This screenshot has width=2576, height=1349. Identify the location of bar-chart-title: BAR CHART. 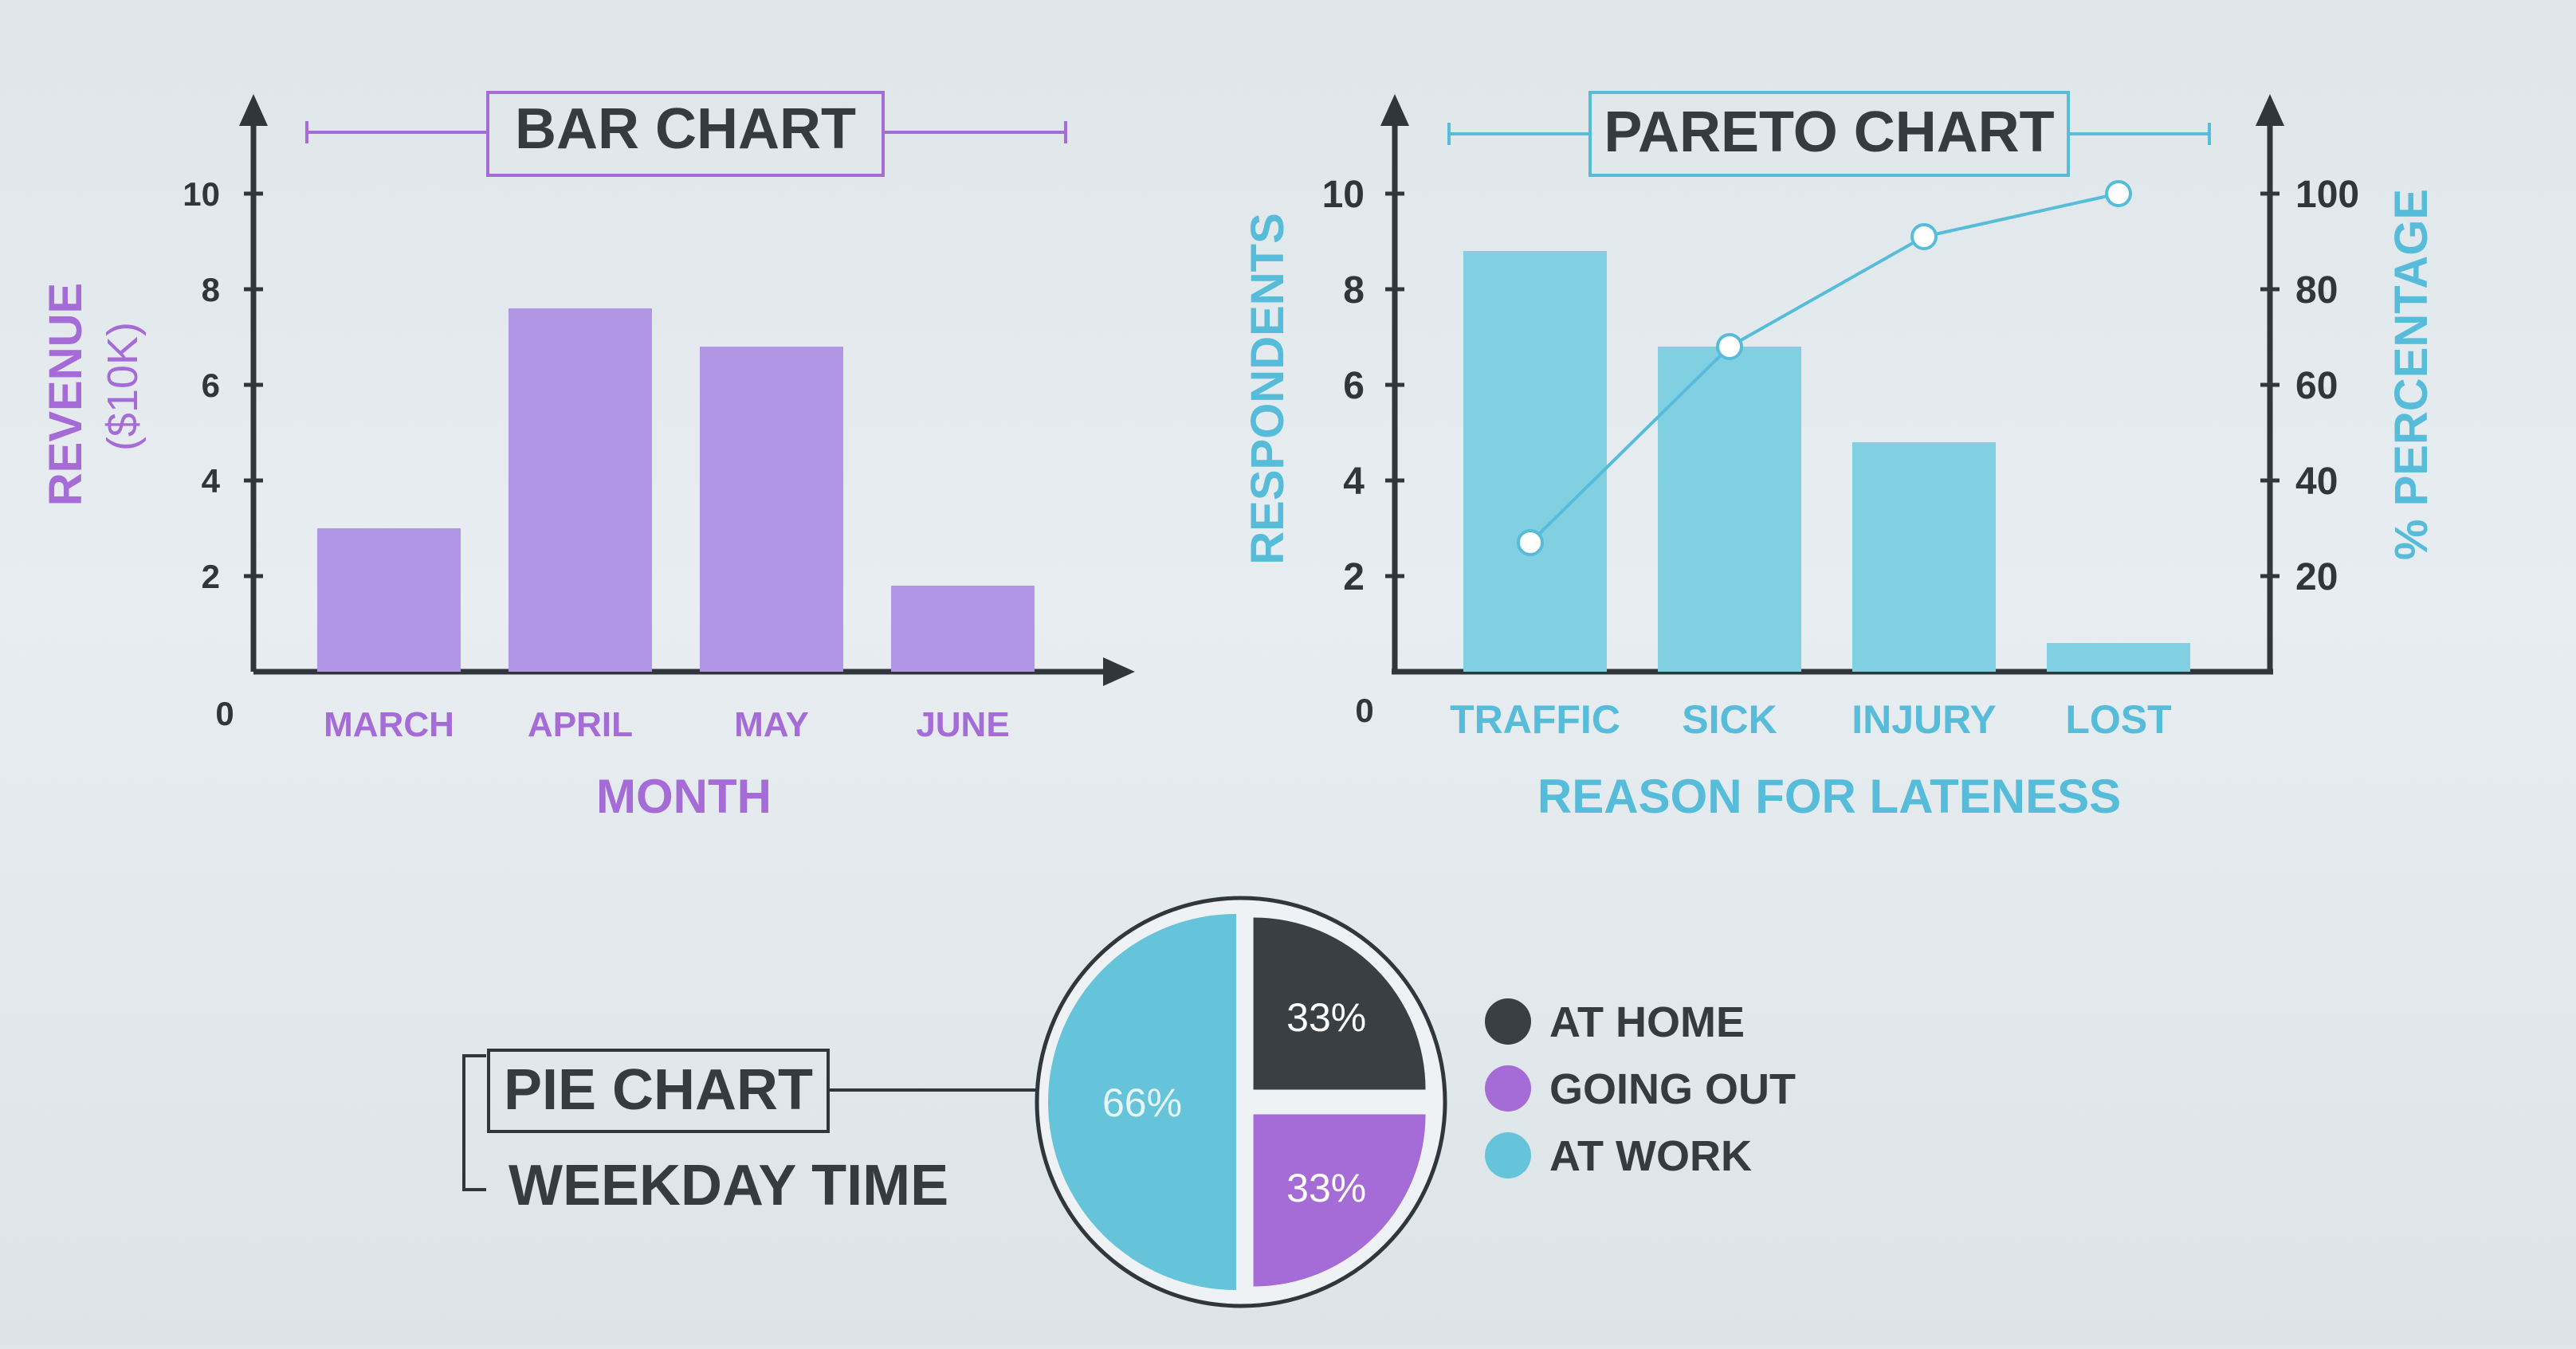
(685, 129).